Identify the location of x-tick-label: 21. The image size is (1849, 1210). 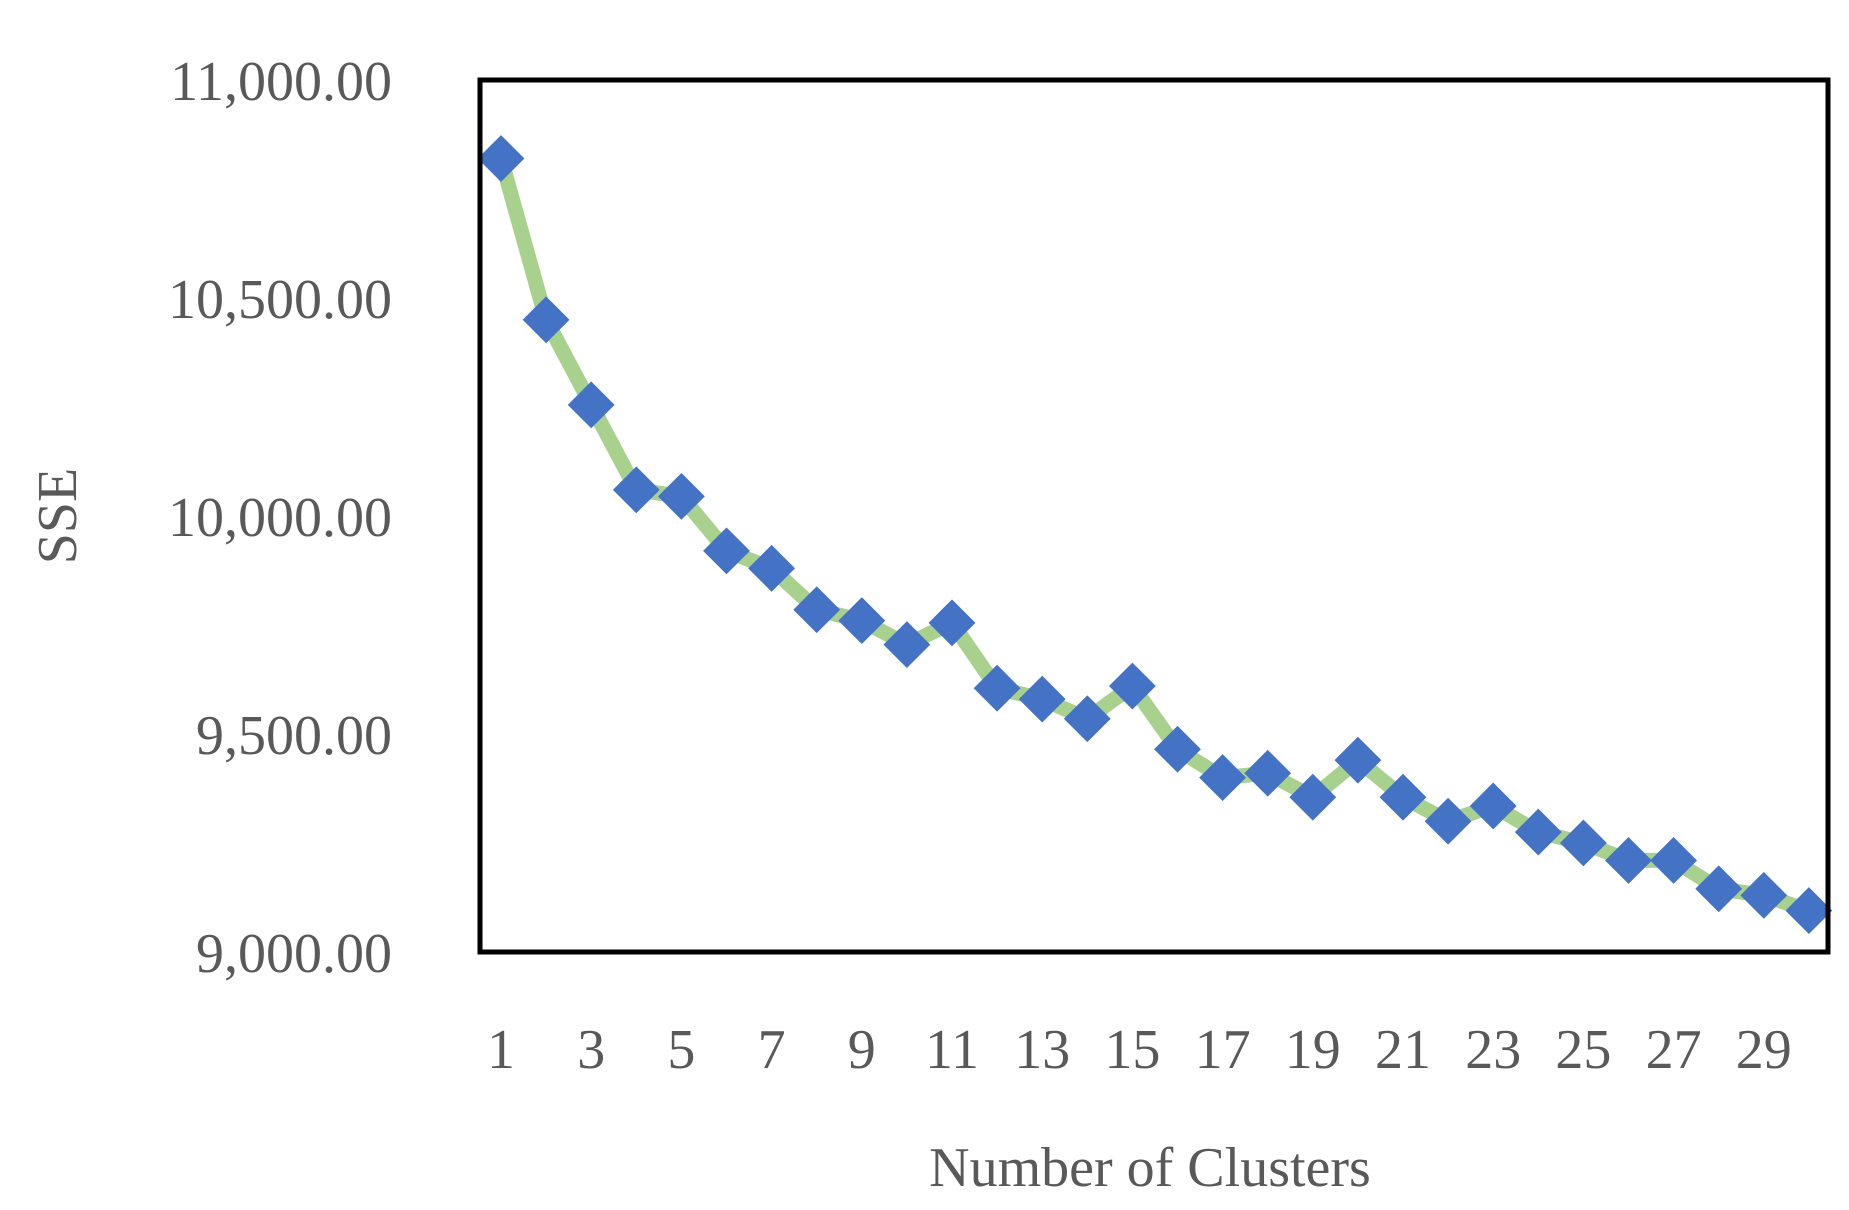
(1403, 1050).